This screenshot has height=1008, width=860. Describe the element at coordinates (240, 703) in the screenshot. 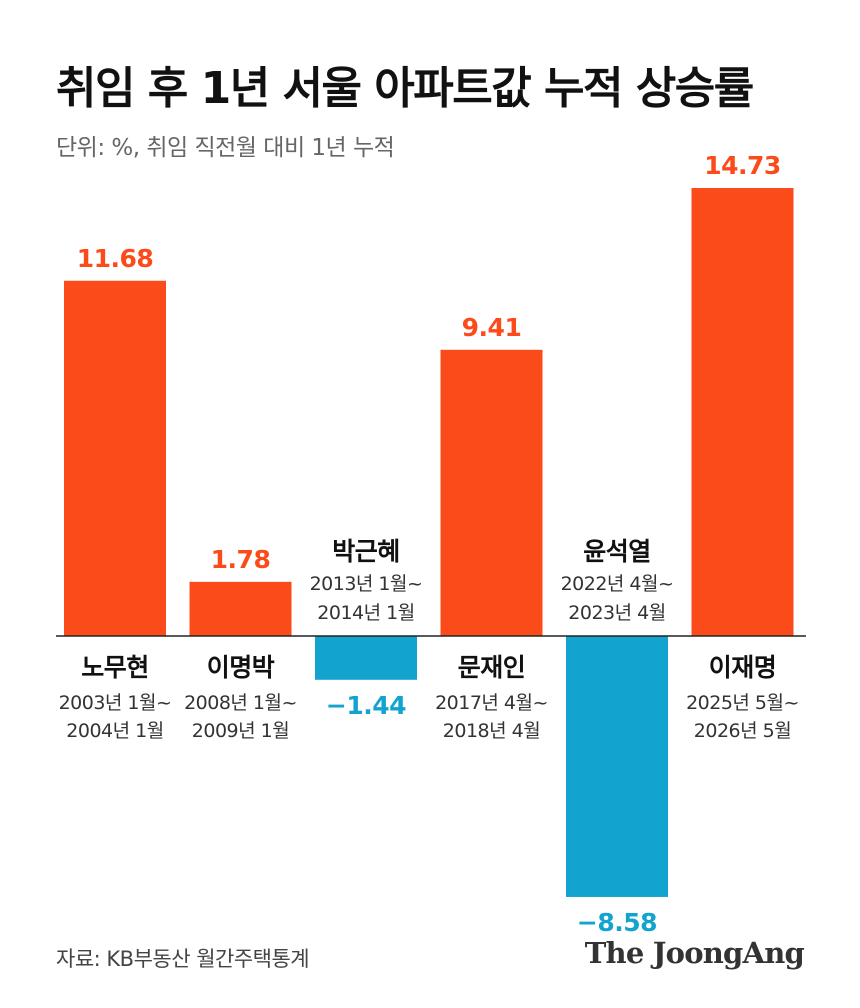

I see `period-start-2: 2008년 1월~` at that location.